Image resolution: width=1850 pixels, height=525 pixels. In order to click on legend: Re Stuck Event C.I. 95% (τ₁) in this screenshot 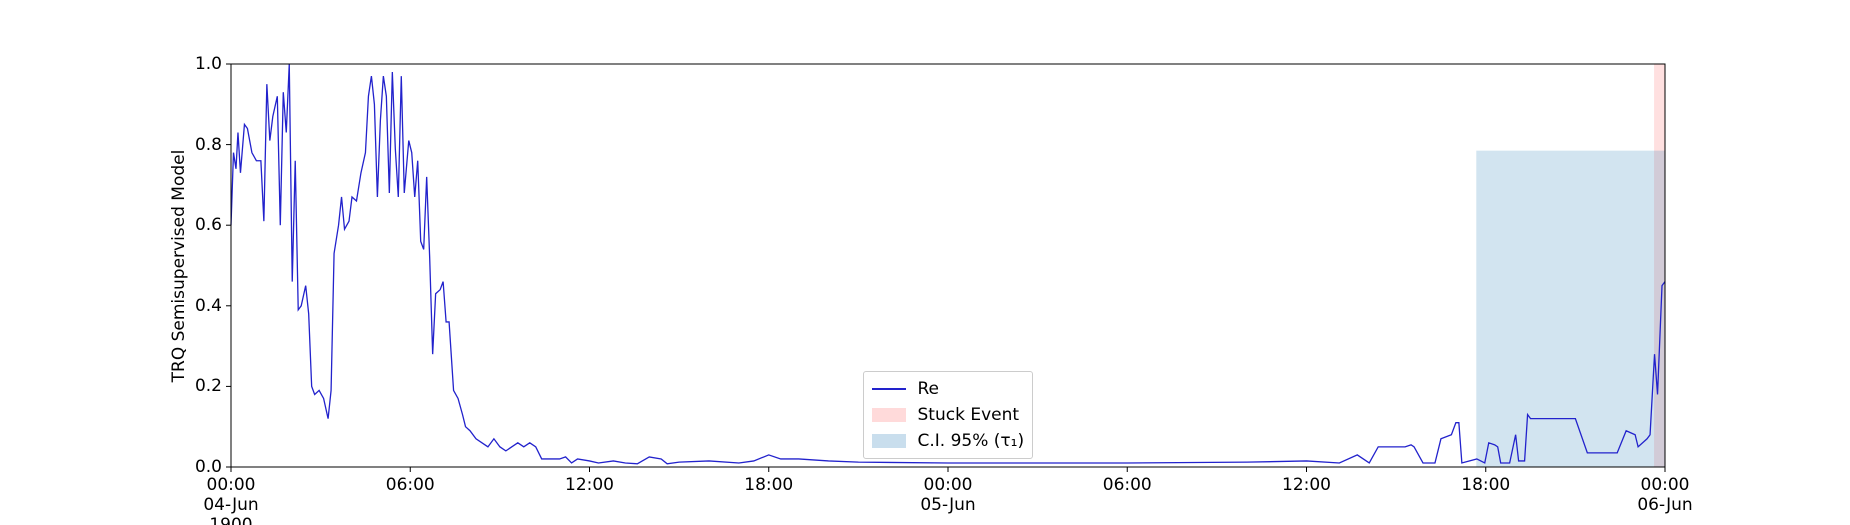, I will do `click(948, 415)`.